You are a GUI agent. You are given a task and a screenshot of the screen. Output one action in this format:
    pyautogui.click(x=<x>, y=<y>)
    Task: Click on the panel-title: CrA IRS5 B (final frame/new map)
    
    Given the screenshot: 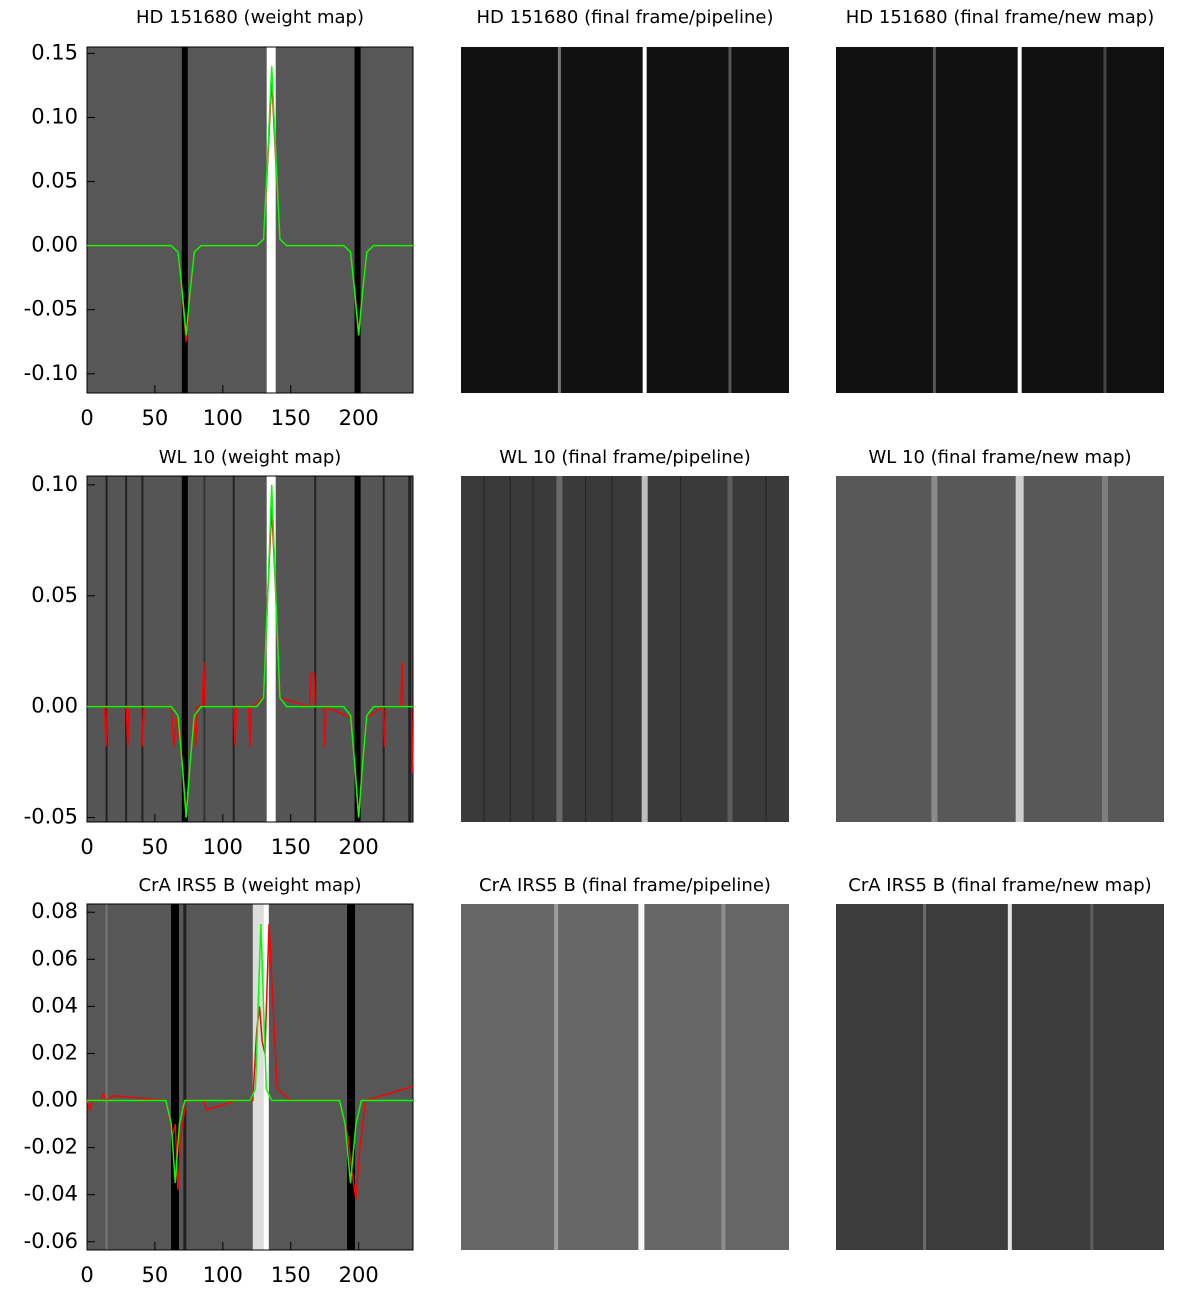 What is the action you would take?
    pyautogui.click(x=999, y=885)
    